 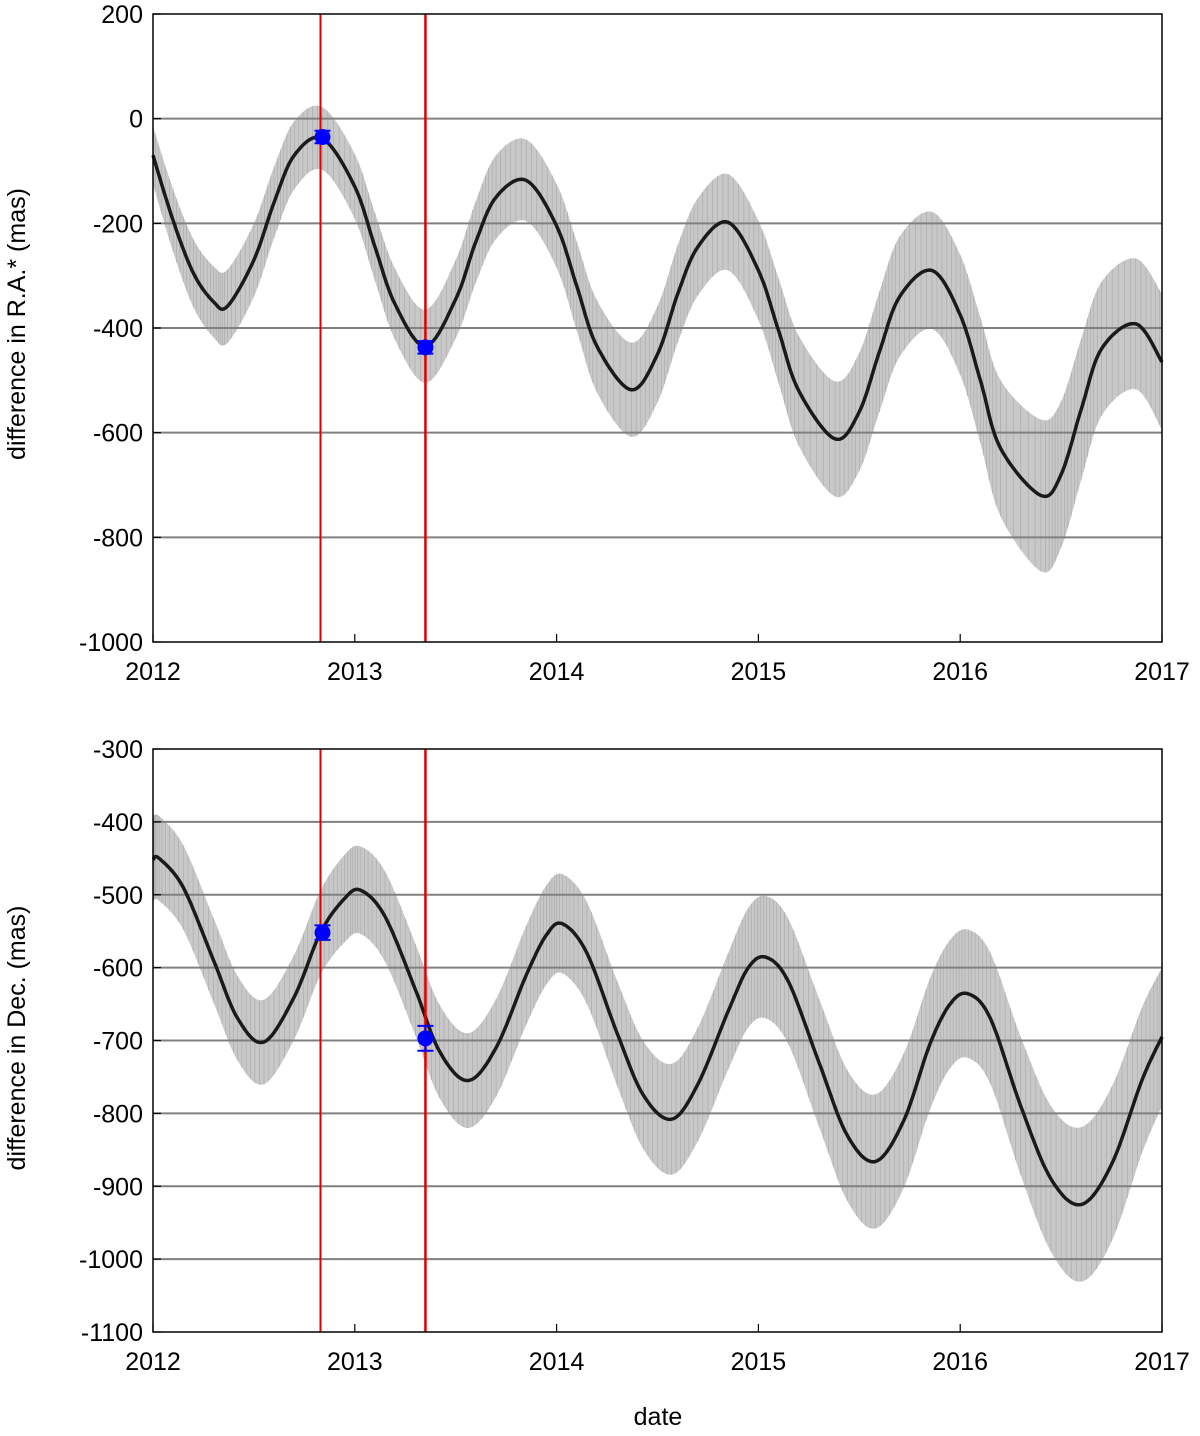 What do you see at coordinates (759, 1362) in the screenshot?
I see `dec-x-tick-label: 2015` at bounding box center [759, 1362].